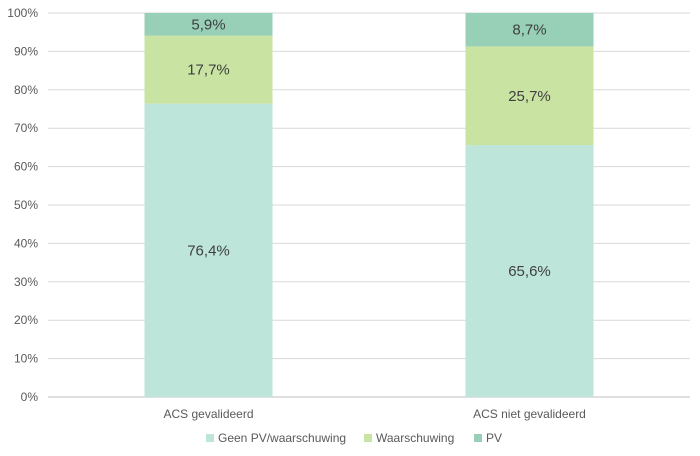 The width and height of the screenshot is (700, 456). What do you see at coordinates (494, 438) in the screenshot?
I see `legend-label: PV` at bounding box center [494, 438].